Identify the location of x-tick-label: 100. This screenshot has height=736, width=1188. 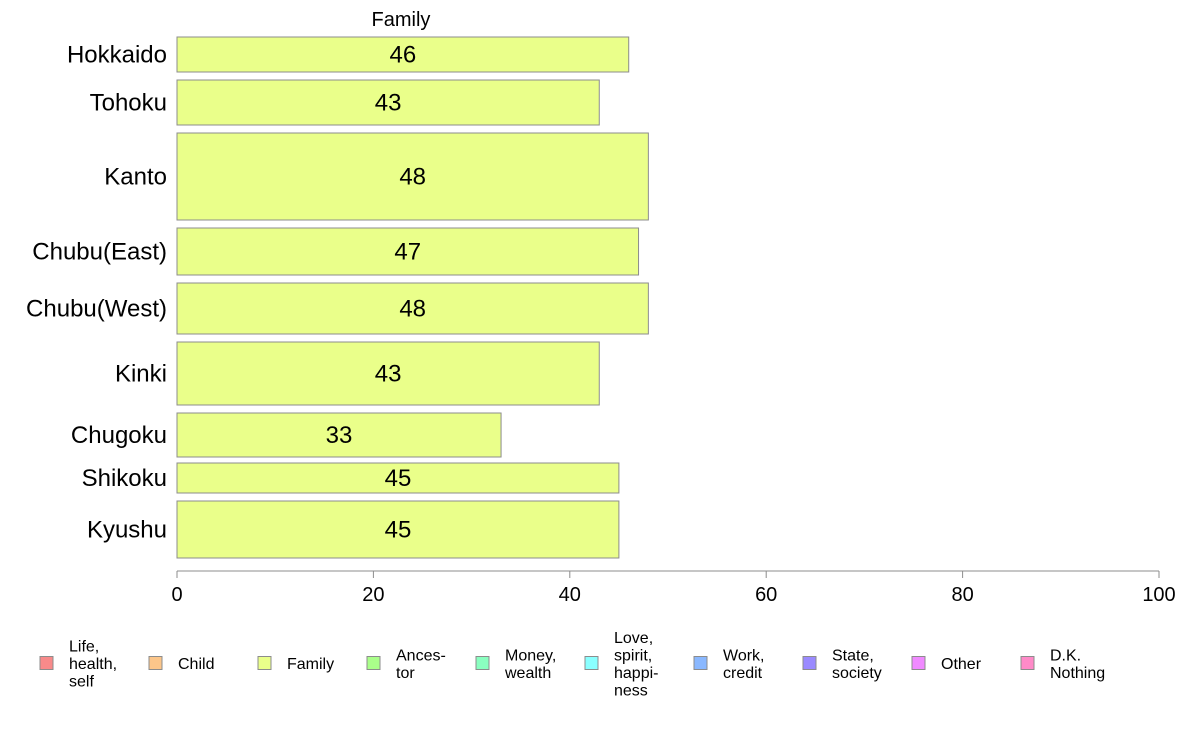
(1158, 595).